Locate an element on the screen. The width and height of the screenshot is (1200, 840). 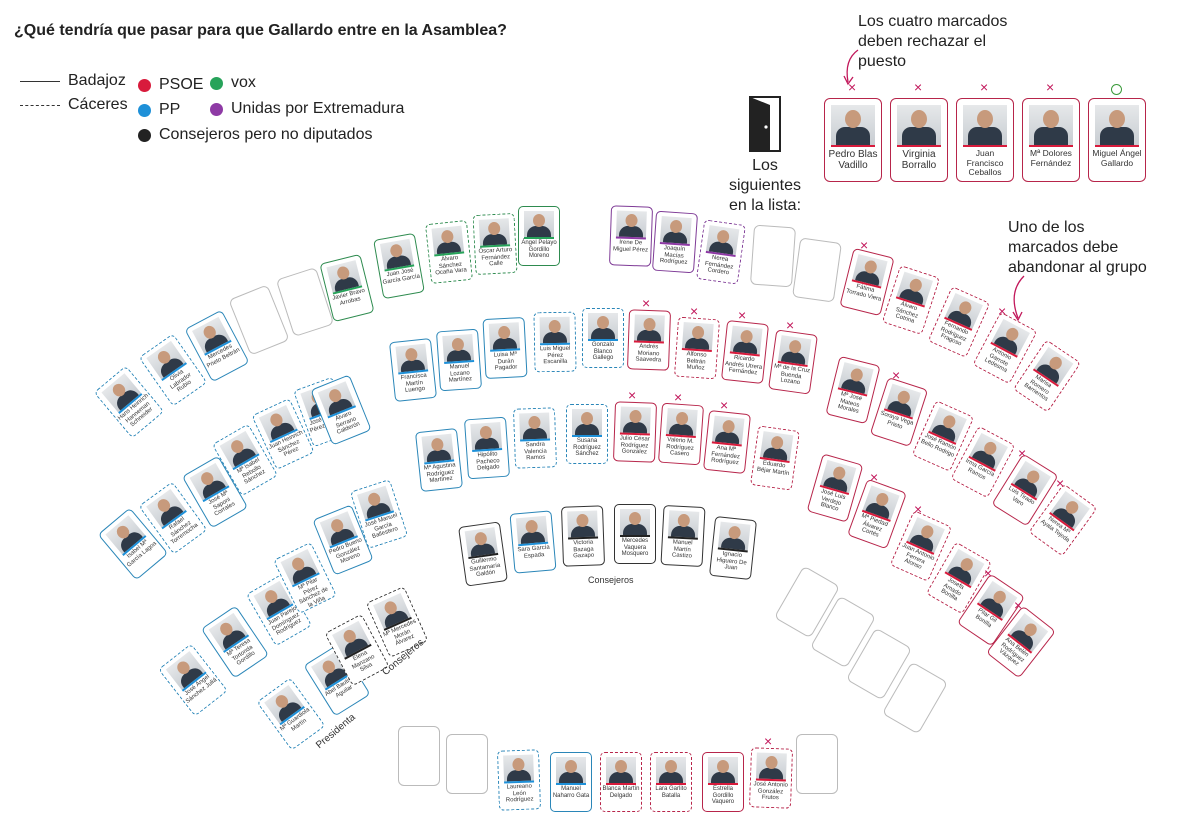
seat-card: Laureano León Rodríguez is located at coordinates (519, 780).